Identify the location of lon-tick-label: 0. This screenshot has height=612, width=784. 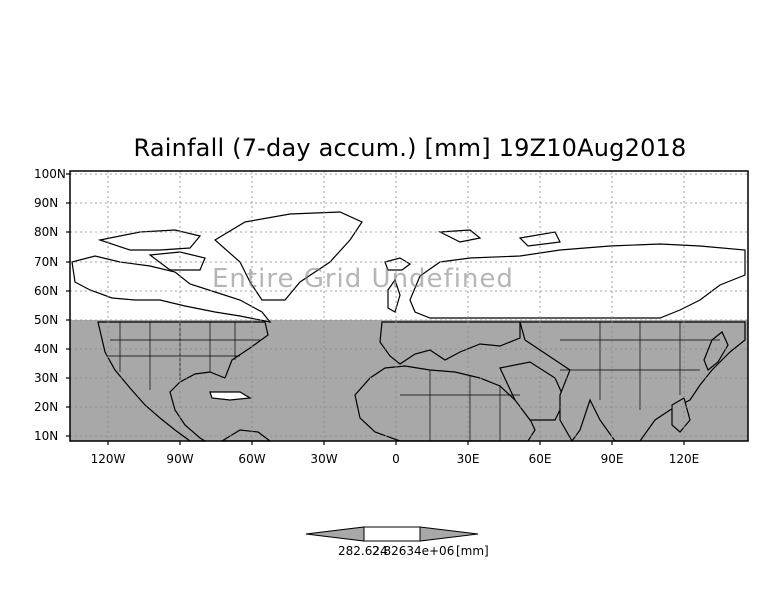
(396, 459).